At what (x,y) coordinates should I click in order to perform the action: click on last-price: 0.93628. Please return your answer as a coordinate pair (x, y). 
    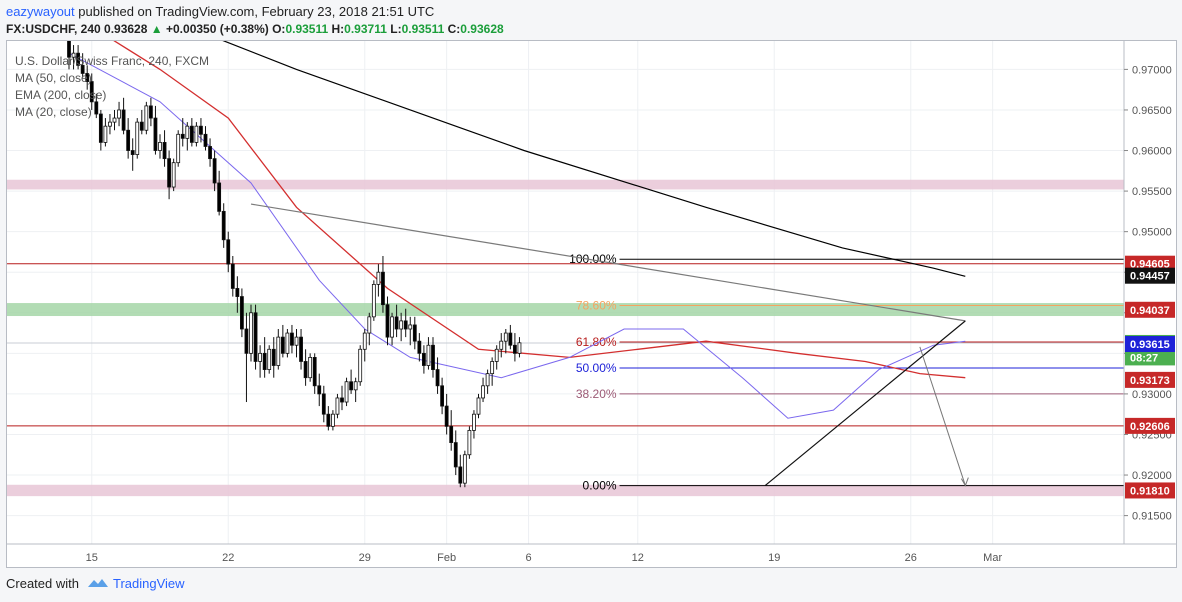
    Looking at the image, I should click on (126, 29).